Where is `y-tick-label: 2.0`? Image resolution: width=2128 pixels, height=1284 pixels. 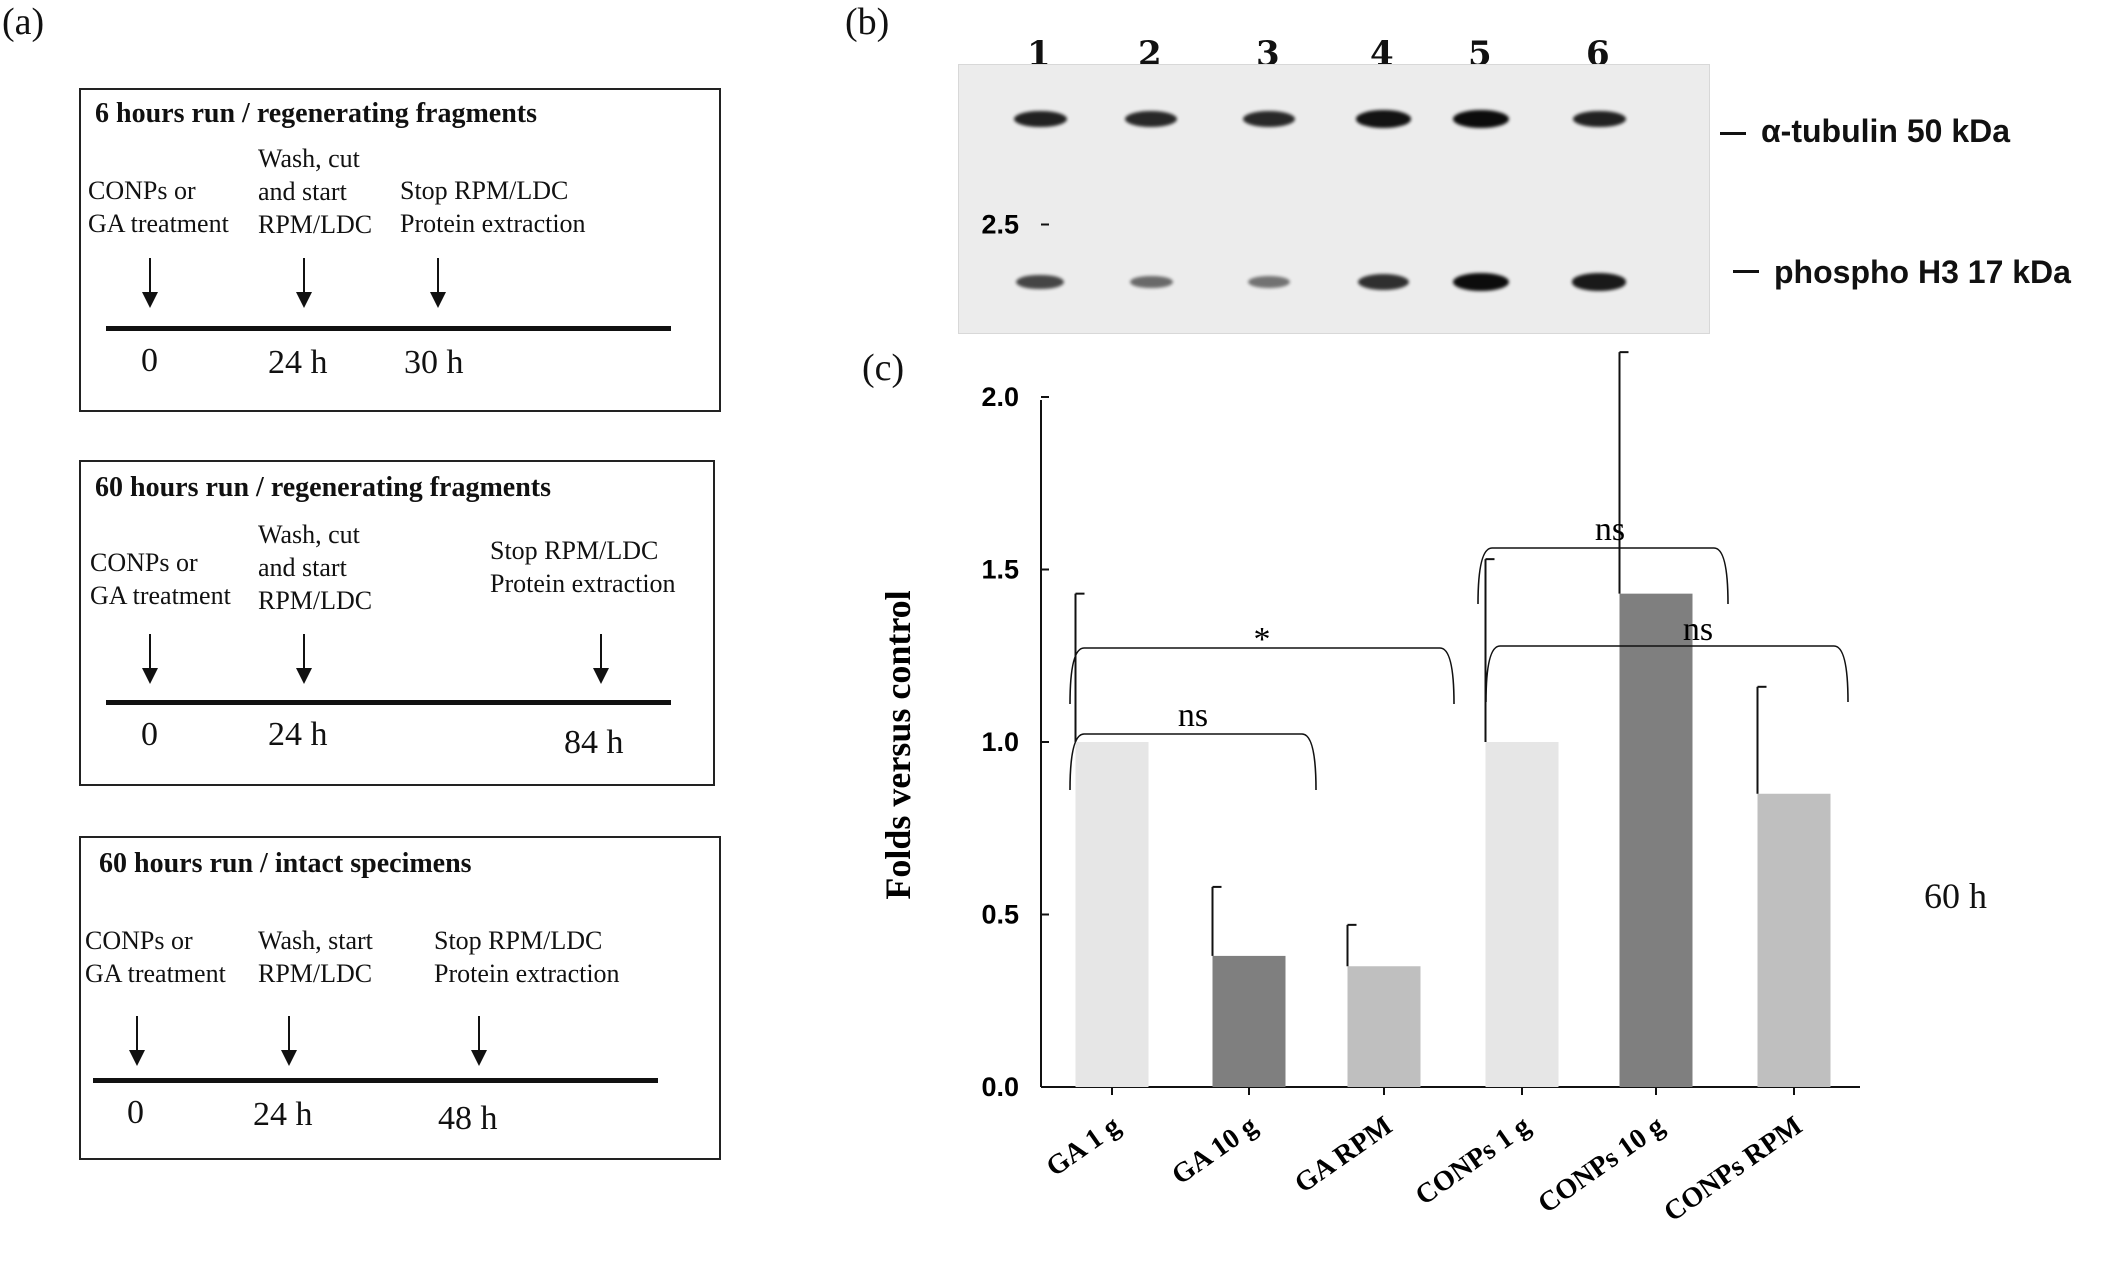 y-tick-label: 2.0 is located at coordinates (1000, 397).